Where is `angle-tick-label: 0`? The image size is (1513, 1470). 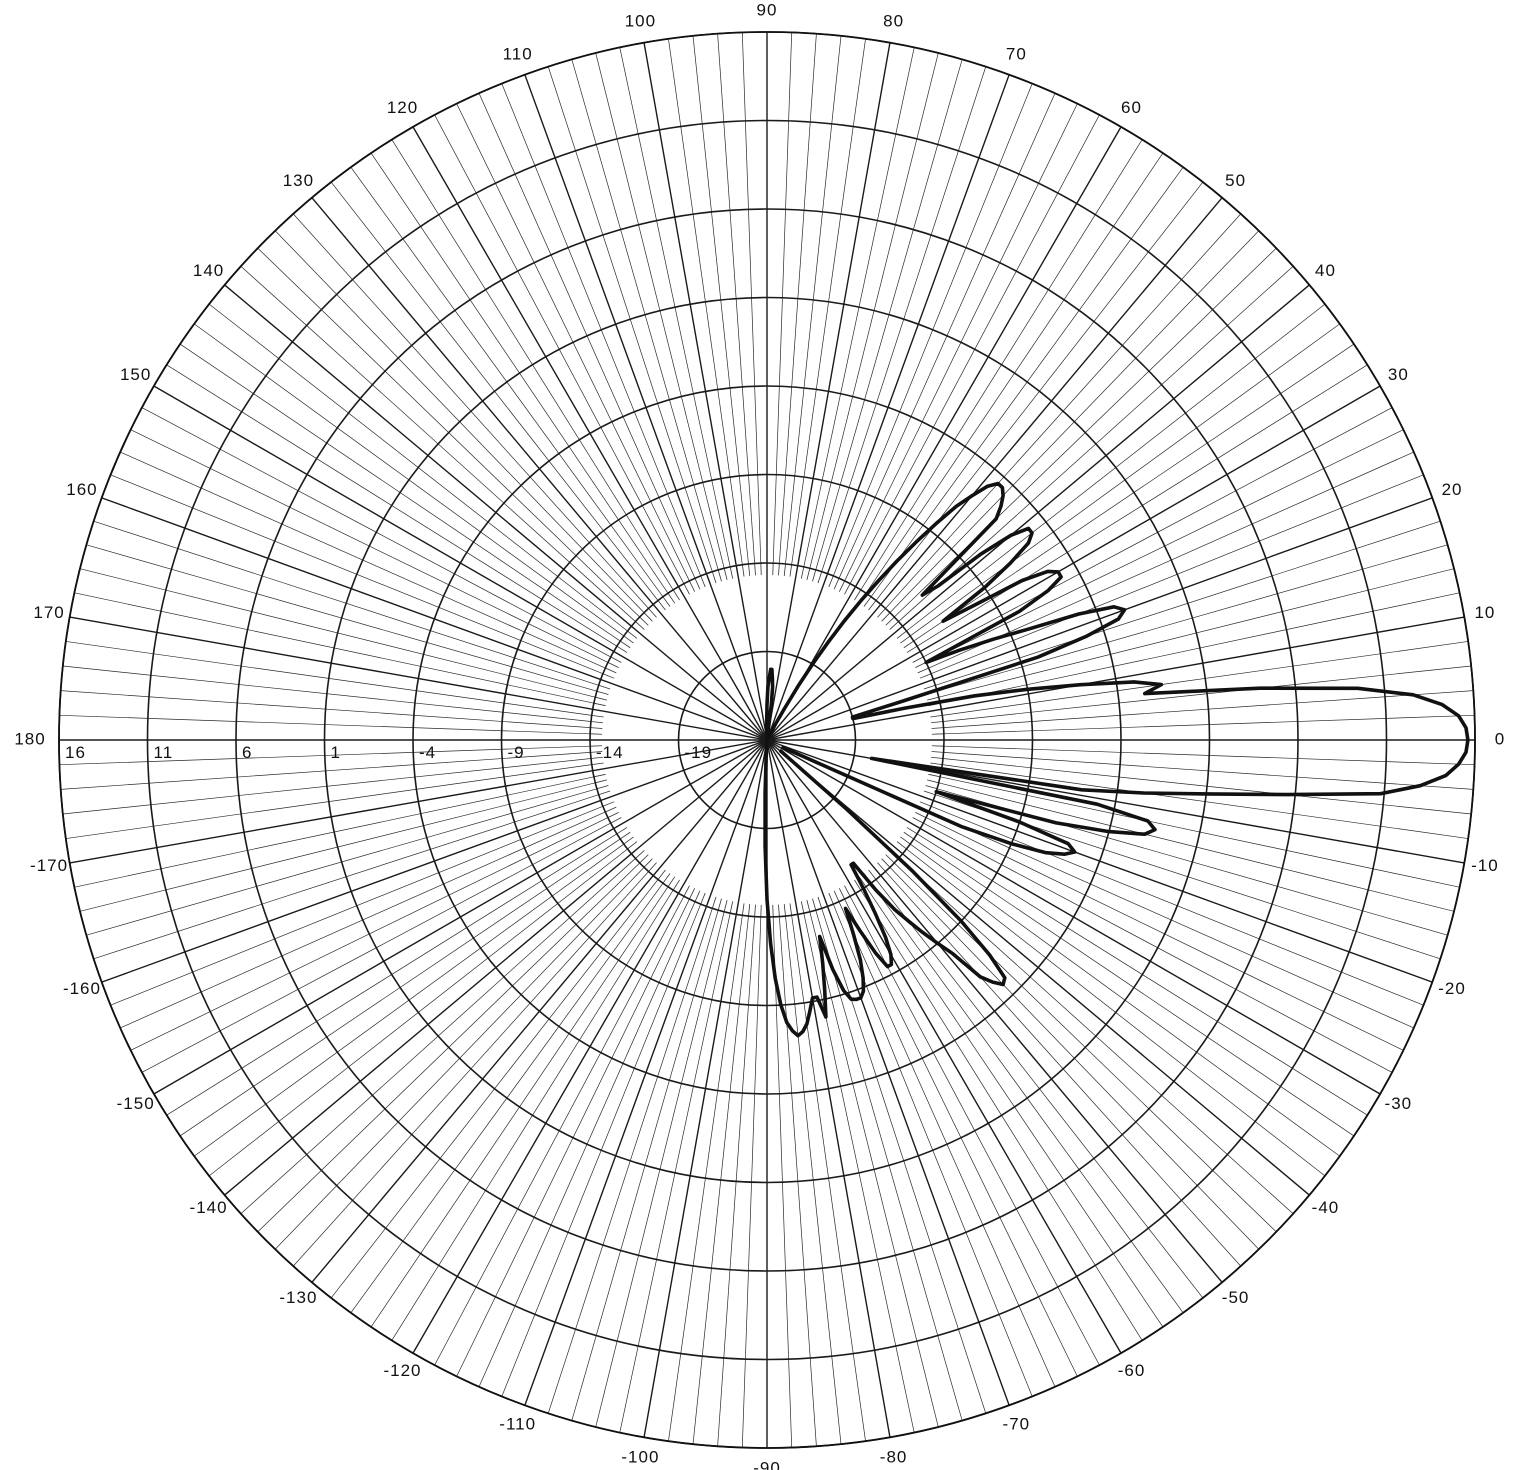 angle-tick-label: 0 is located at coordinates (1500, 738).